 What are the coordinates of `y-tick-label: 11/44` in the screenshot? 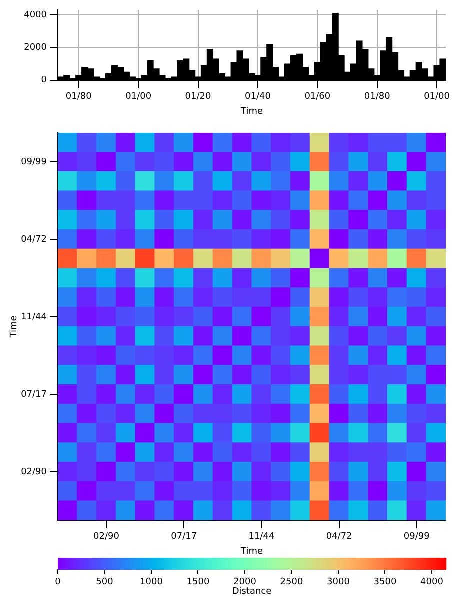 It's located at (34, 317).